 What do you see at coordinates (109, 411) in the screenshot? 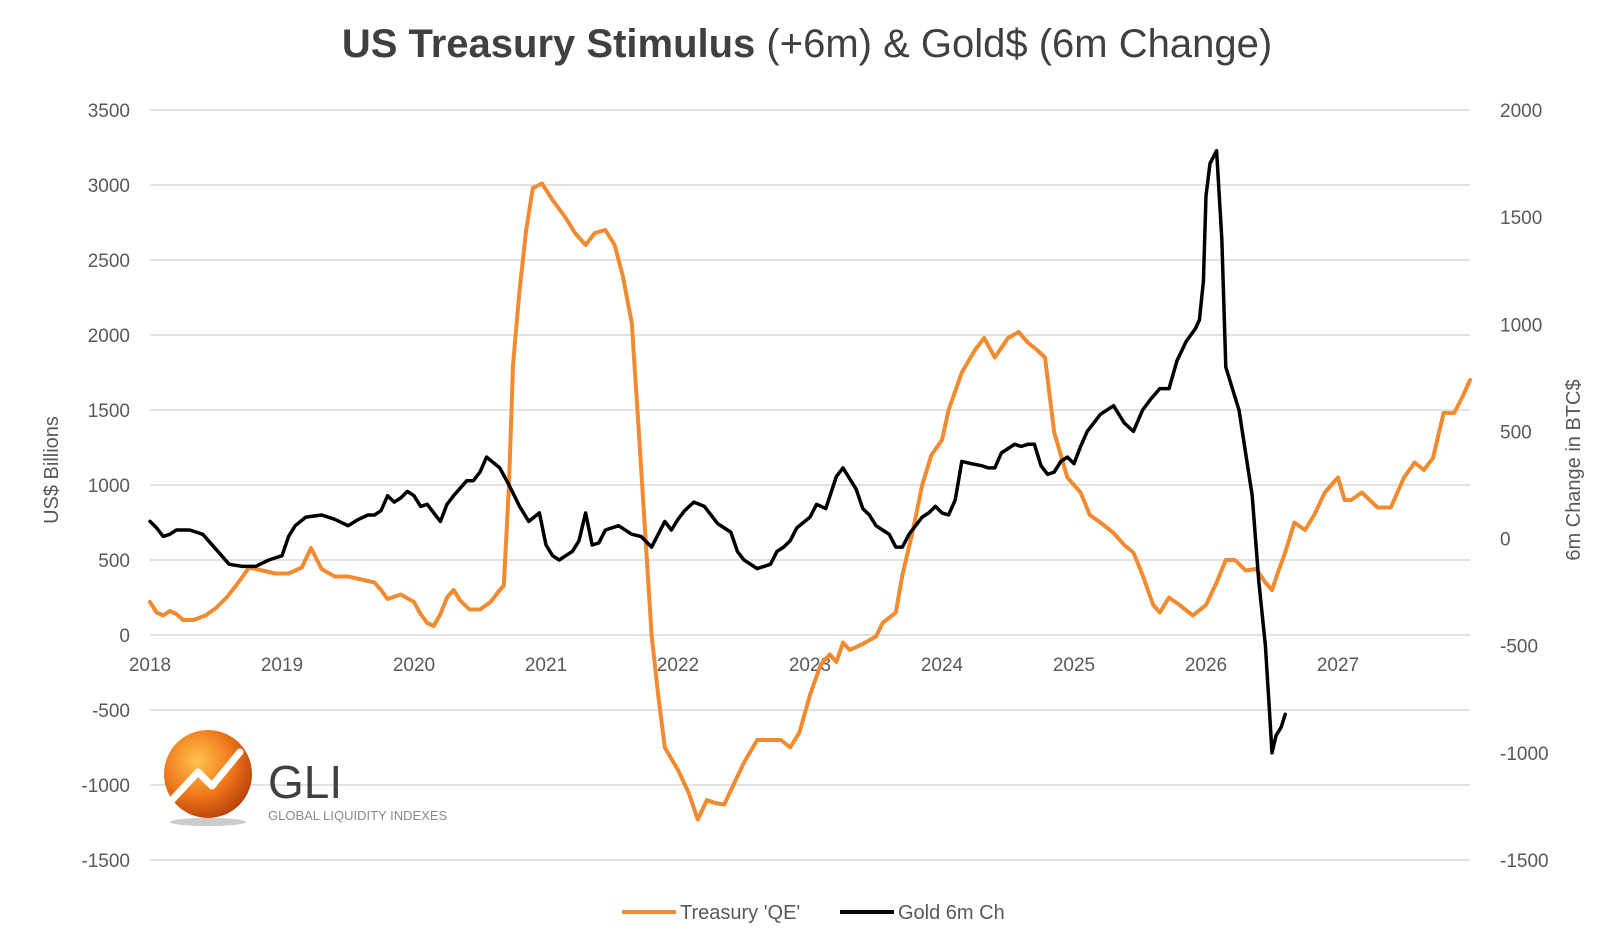
I see `left-tick-label: 1500` at bounding box center [109, 411].